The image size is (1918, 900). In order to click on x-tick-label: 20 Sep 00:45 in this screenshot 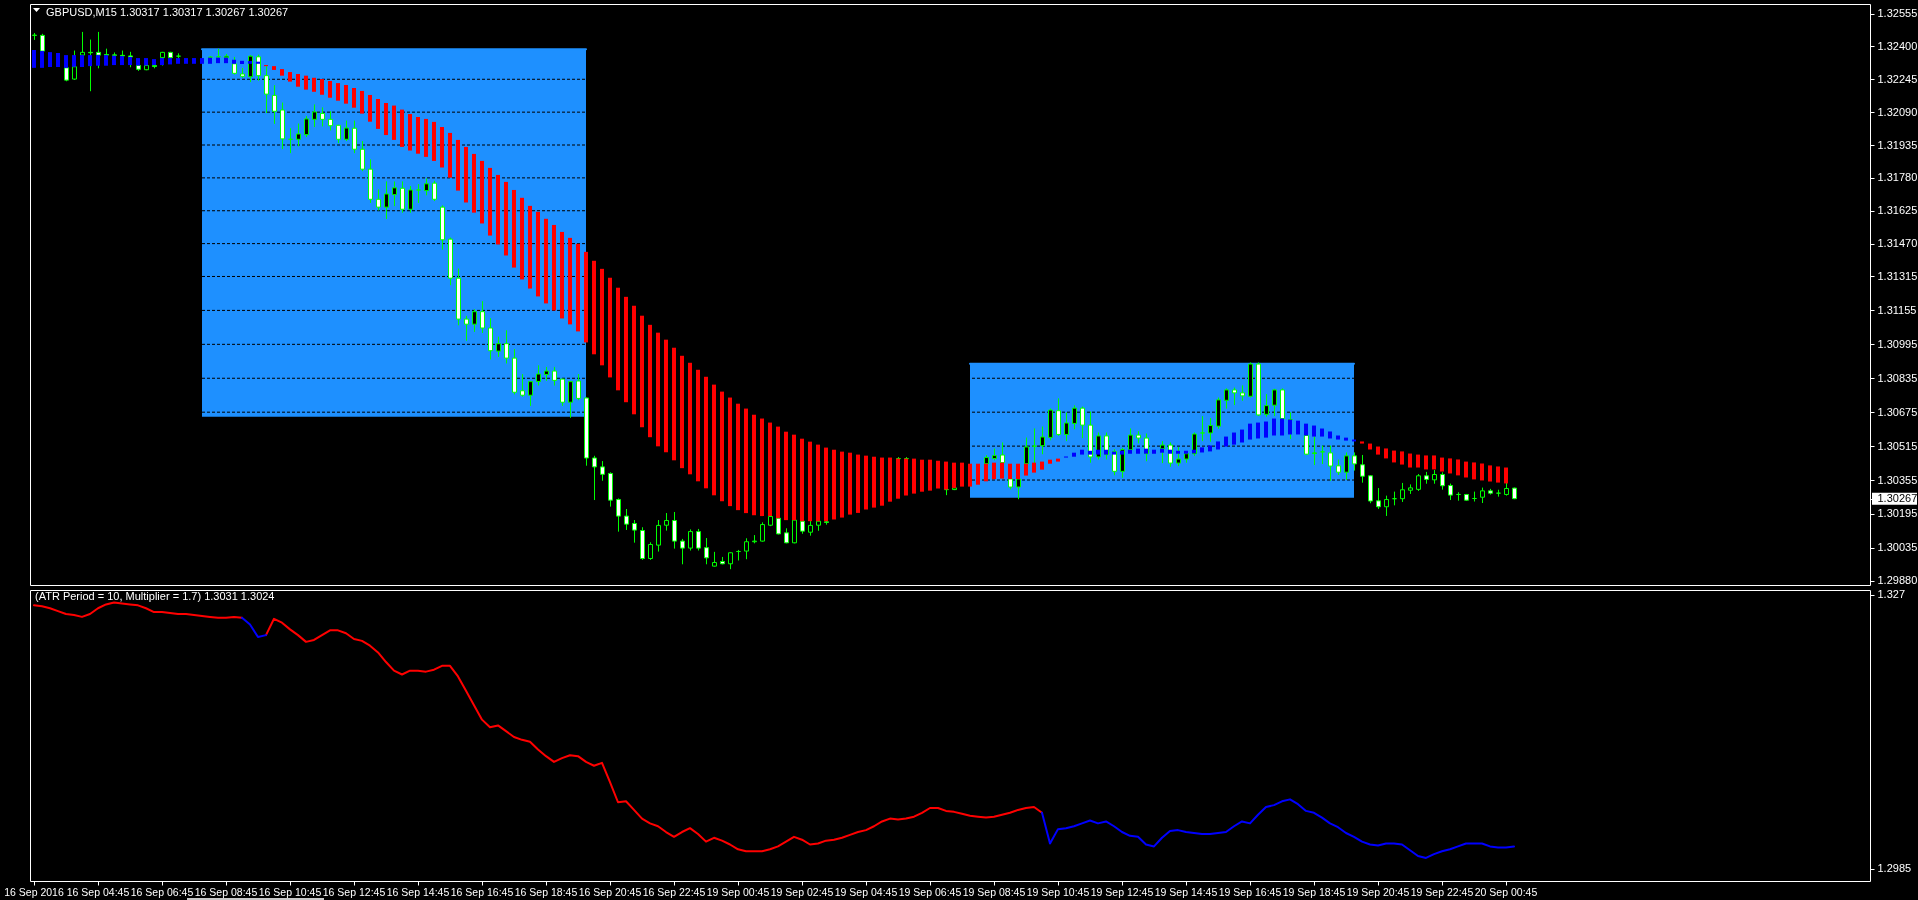, I will do `click(1506, 891)`.